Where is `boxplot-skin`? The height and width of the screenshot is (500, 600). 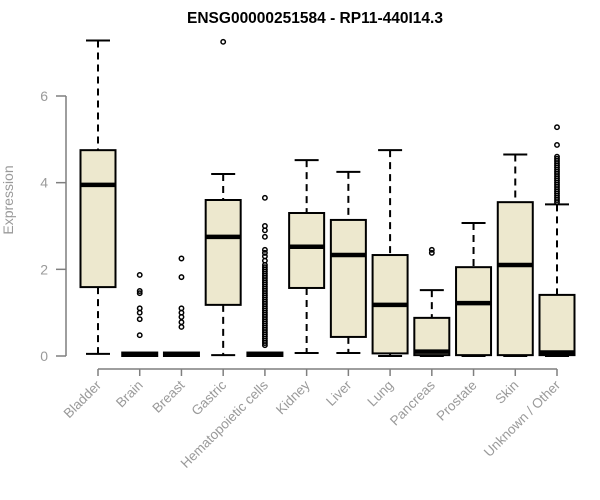 boxplot-skin is located at coordinates (515, 255).